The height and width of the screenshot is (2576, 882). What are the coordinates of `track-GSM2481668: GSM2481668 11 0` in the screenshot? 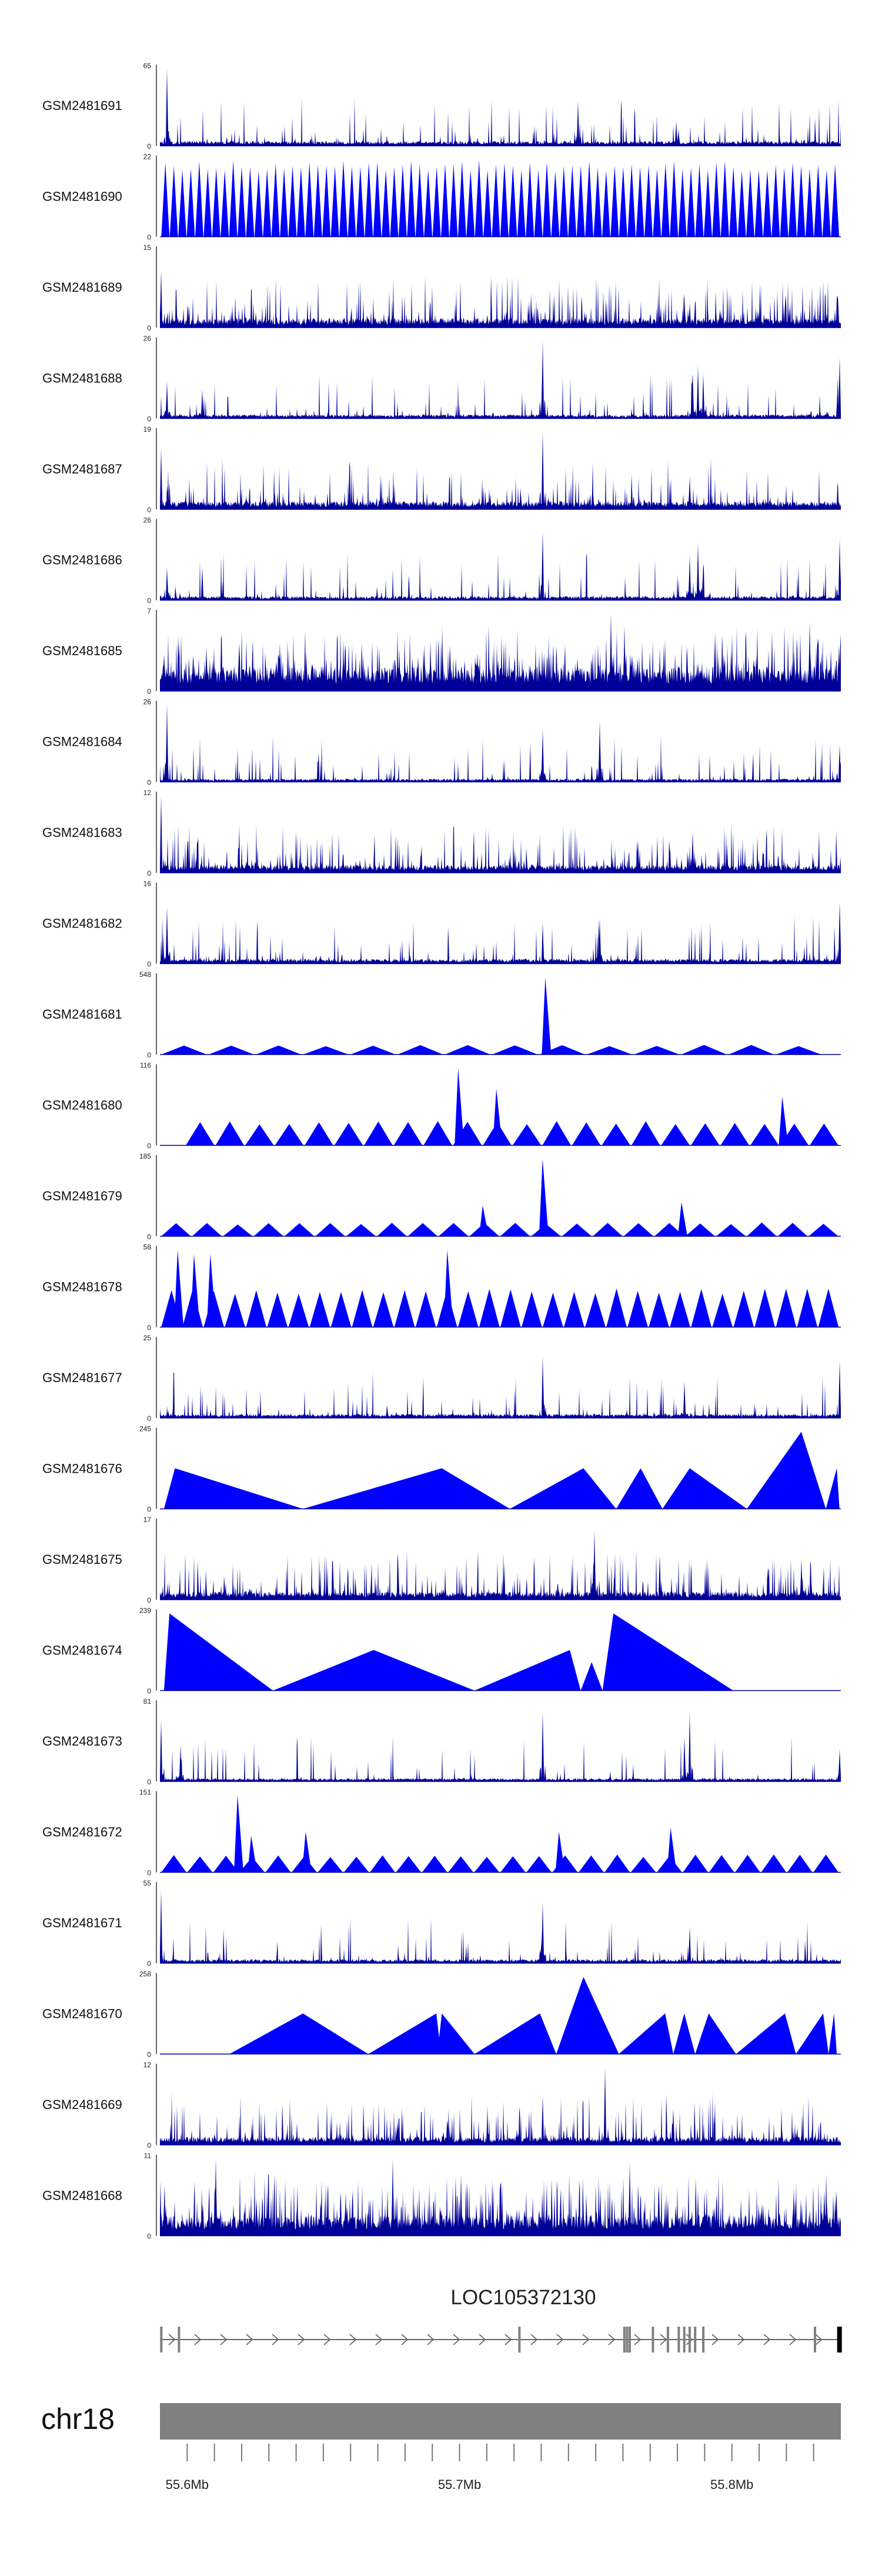 It's located at (441, 2196).